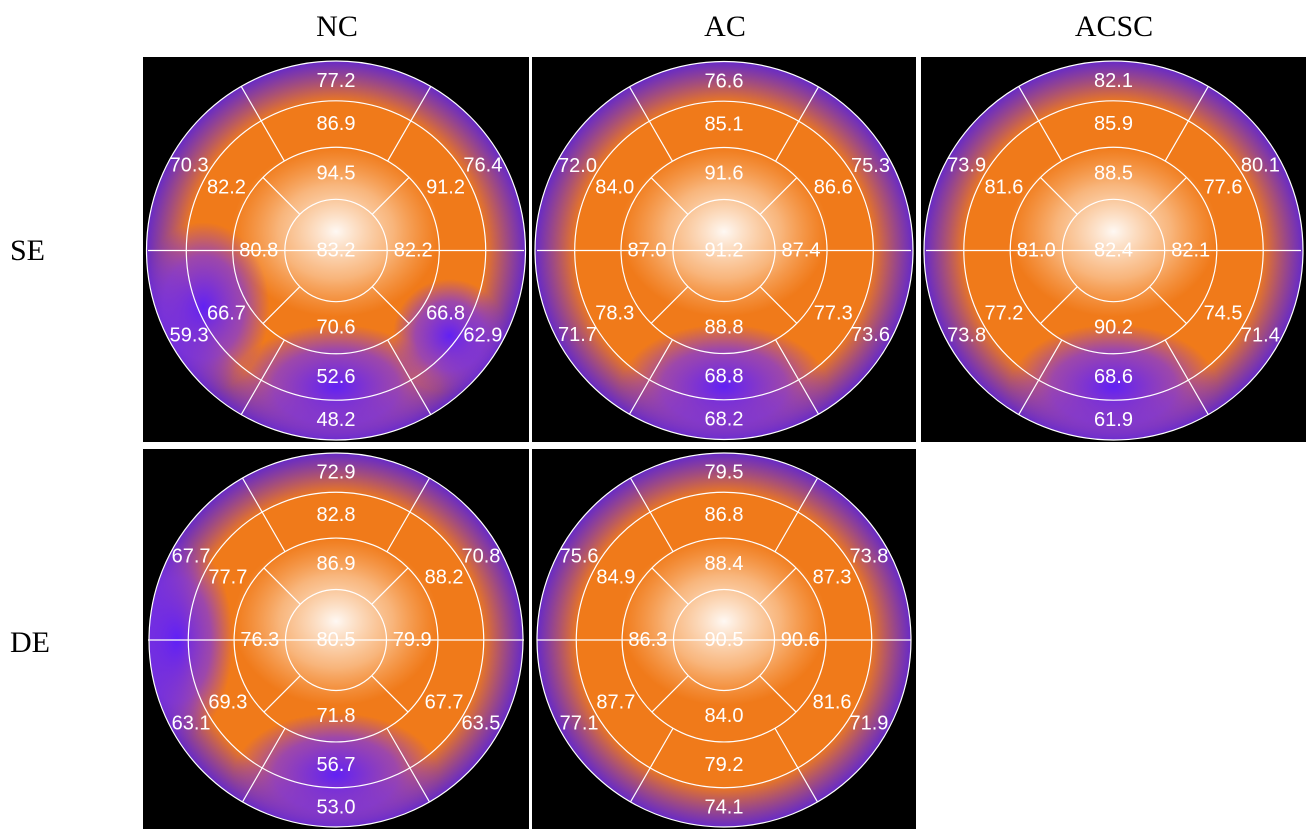 The height and width of the screenshot is (829, 1306). What do you see at coordinates (1003, 314) in the screenshot?
I see `mid-segment-value: 77.2` at bounding box center [1003, 314].